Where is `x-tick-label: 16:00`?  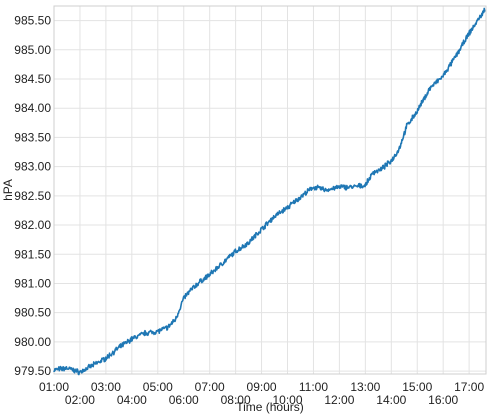
x-tick-label: 16:00 is located at coordinates (443, 400).